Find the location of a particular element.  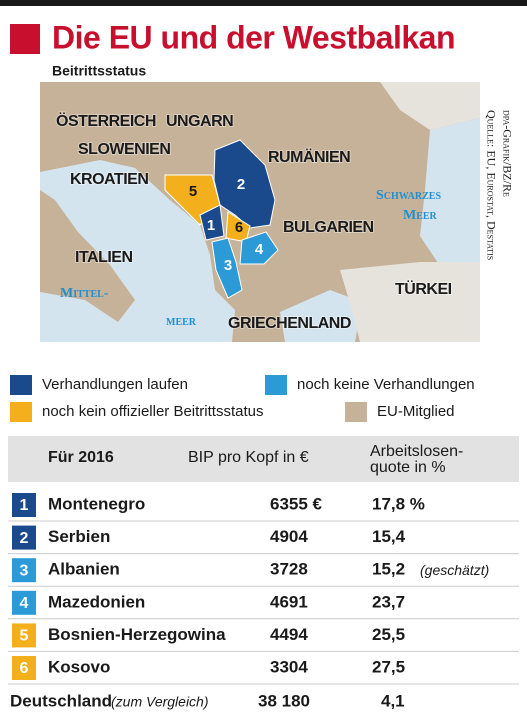

rank: 6 is located at coordinates (24, 668).